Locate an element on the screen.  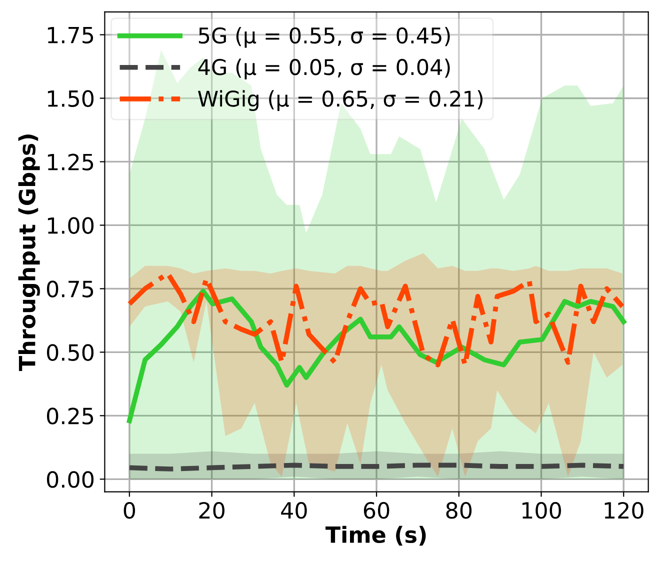
legend-label: 4G (μ = 0.05, σ = 0.04) is located at coordinates (324, 69).